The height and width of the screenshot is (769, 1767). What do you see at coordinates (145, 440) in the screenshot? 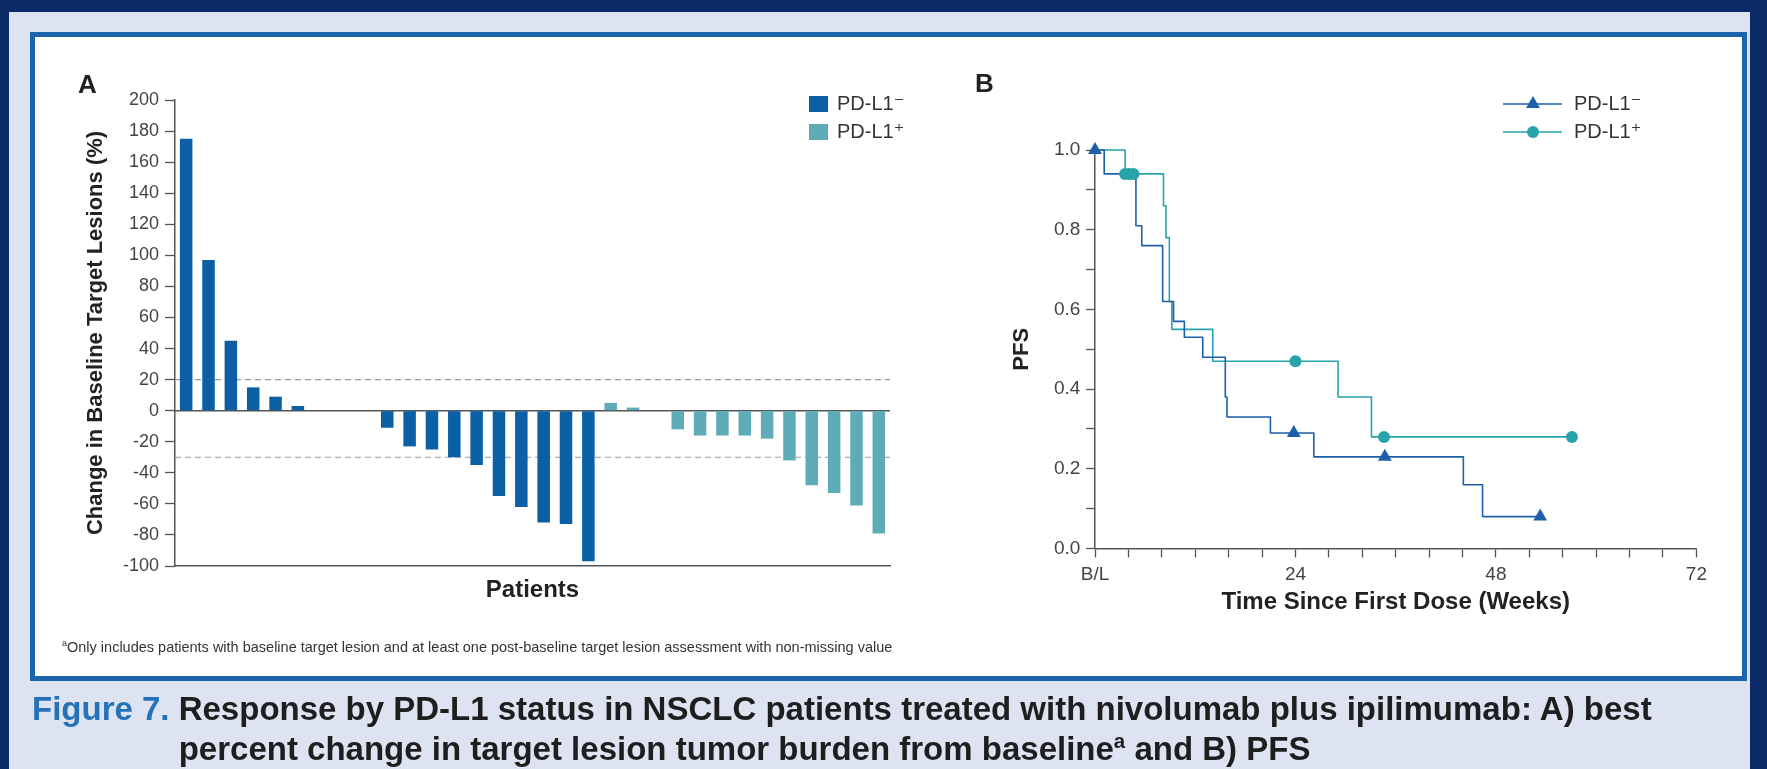
I see `y-tick-label: -20` at bounding box center [145, 440].